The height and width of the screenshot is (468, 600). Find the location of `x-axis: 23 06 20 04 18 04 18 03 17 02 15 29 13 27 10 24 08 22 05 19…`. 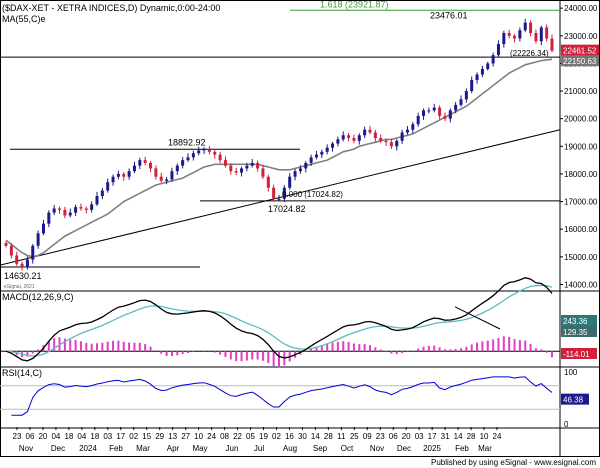

x-axis: 23 06 20 04 18 04 18 03 17 02 15 29 13 27 10 24 08 22 05 19… is located at coordinates (257, 440).